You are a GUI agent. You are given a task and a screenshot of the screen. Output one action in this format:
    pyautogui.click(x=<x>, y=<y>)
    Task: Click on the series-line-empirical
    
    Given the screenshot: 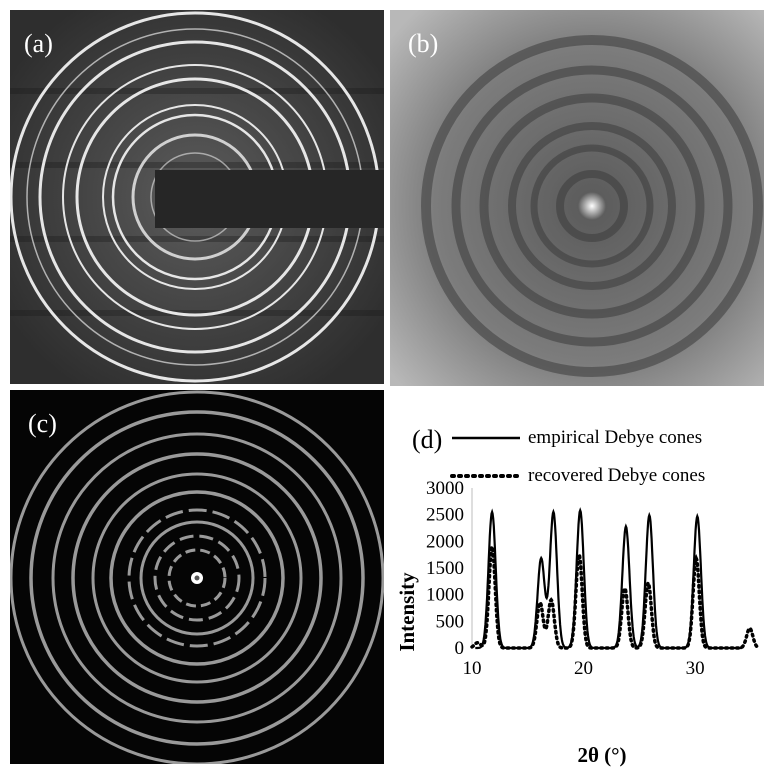 What is the action you would take?
    pyautogui.click(x=608, y=578)
    